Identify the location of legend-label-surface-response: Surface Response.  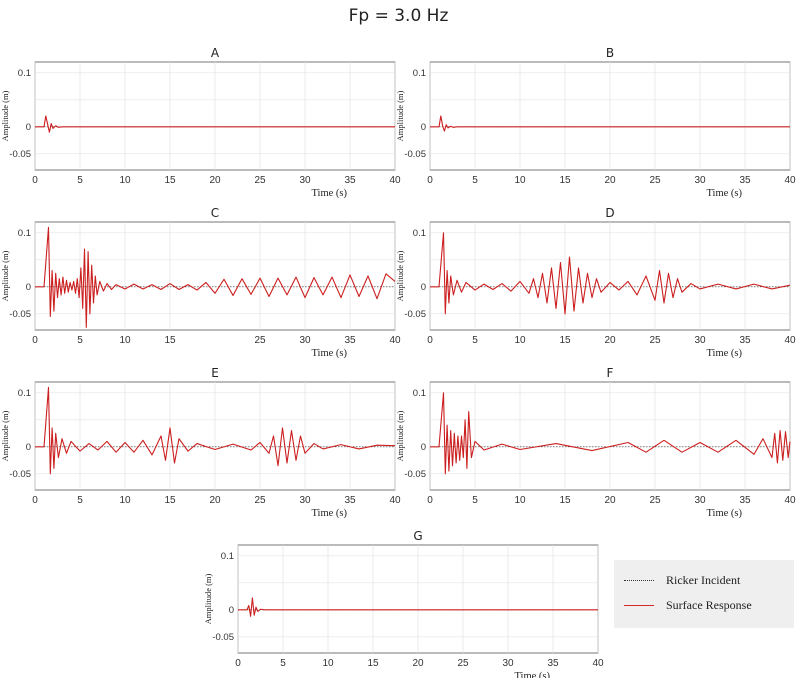
(709, 604).